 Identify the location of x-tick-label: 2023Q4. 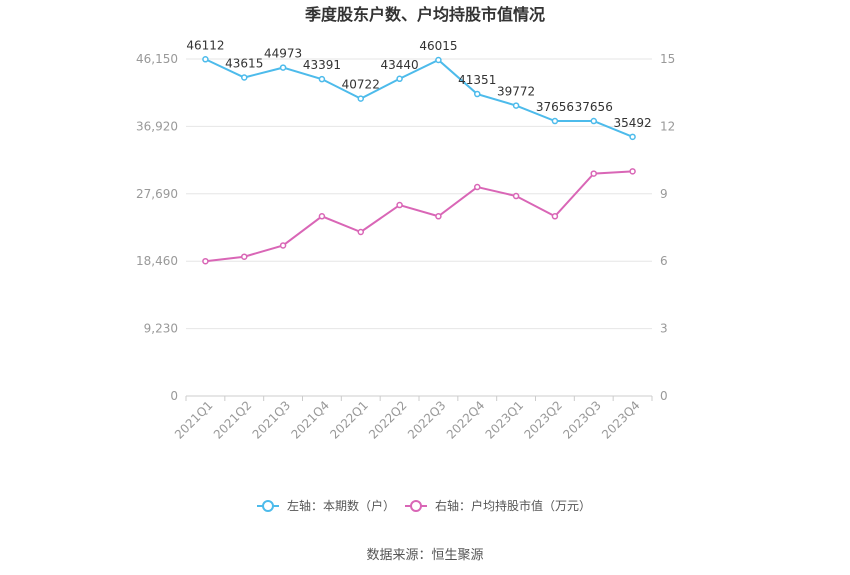
(621, 420).